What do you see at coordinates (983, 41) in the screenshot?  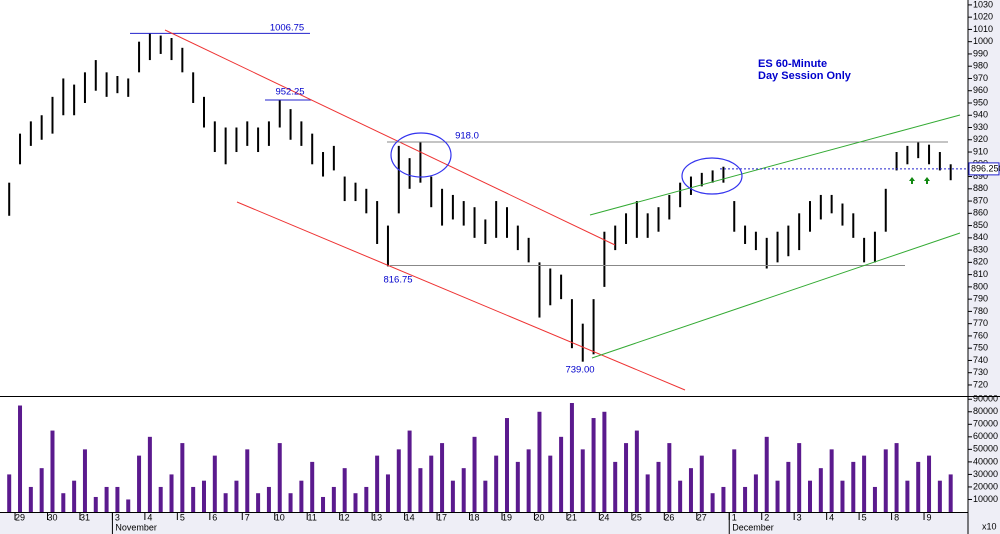 I see `y-tick-label: 1000` at bounding box center [983, 41].